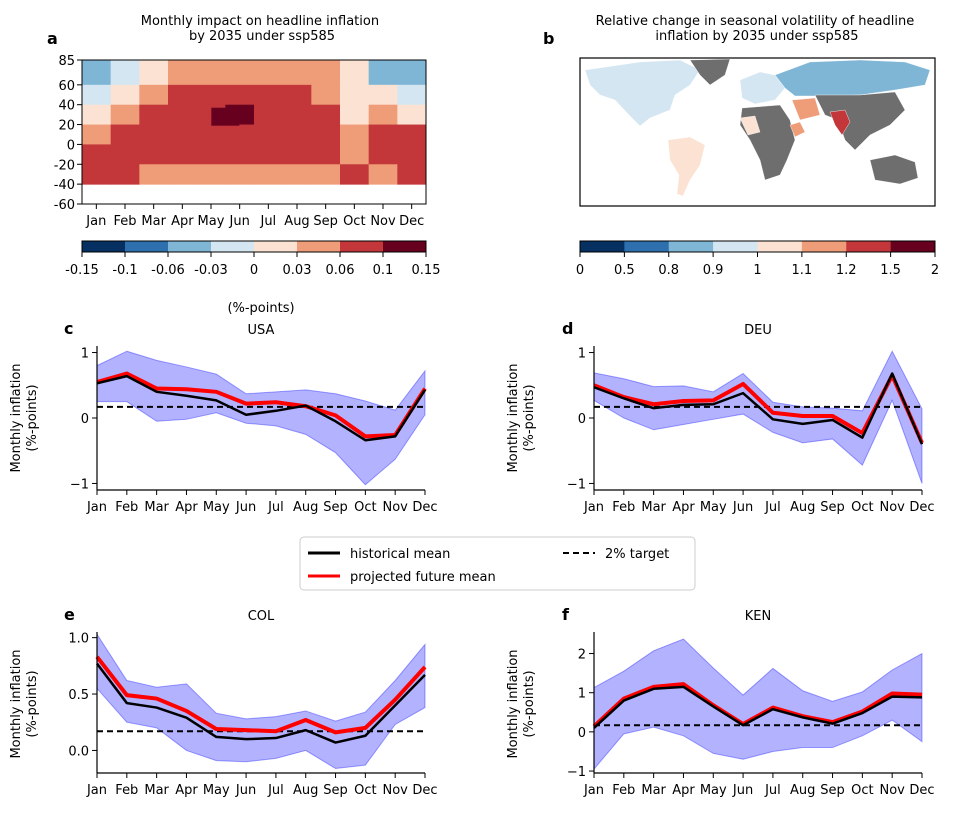 The image size is (955, 814). Describe the element at coordinates (758, 616) in the screenshot. I see `panel-f-title: KEN` at that location.